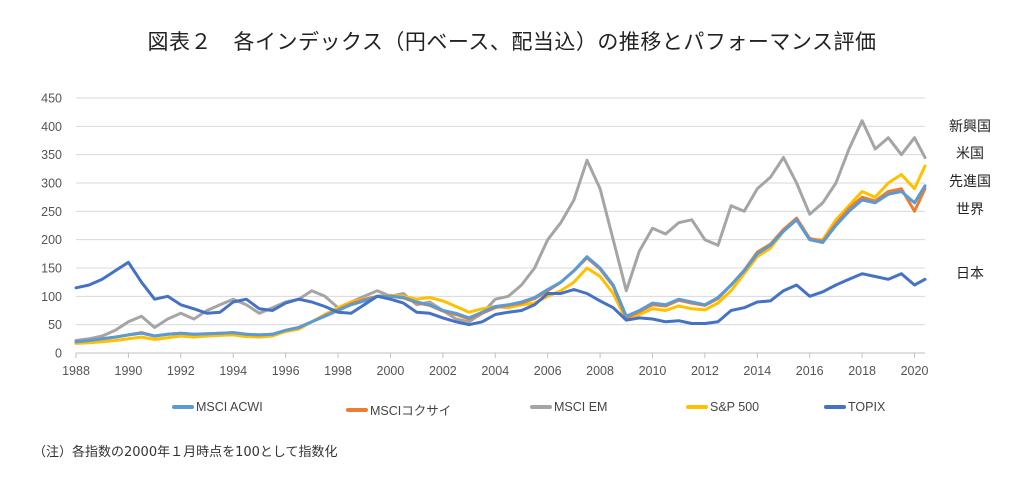  What do you see at coordinates (51, 269) in the screenshot?
I see `y-tick-label: 150` at bounding box center [51, 269].